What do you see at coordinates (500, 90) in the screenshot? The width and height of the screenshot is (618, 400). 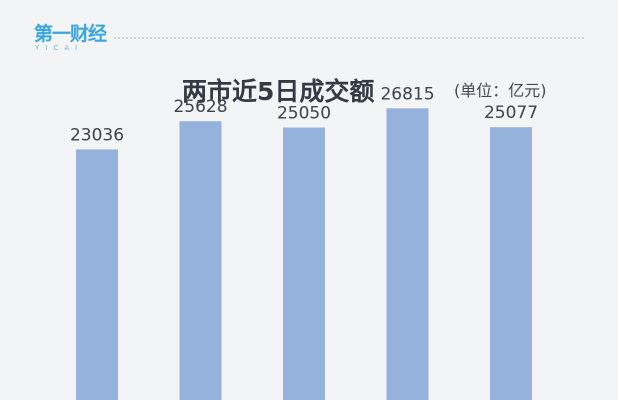 I see `chart-unit-label: (单位：亿元)` at bounding box center [500, 90].